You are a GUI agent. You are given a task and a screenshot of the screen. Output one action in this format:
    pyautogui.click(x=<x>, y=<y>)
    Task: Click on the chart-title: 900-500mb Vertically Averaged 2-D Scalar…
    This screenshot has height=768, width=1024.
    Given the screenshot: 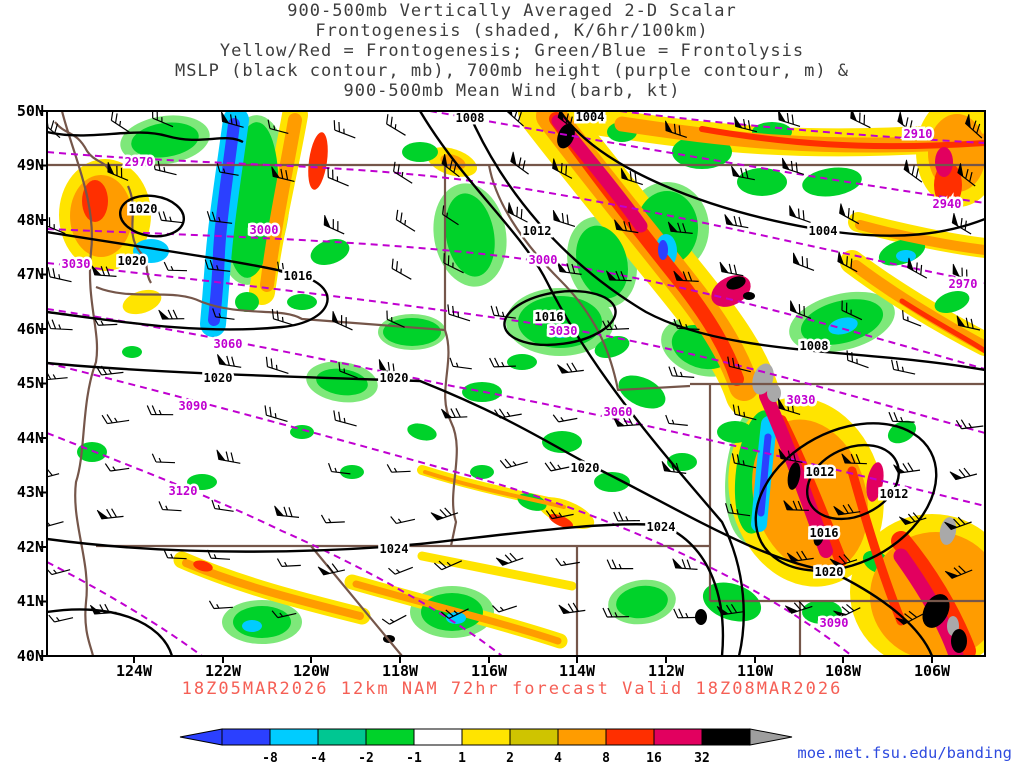 What is the action you would take?
    pyautogui.click(x=512, y=51)
    